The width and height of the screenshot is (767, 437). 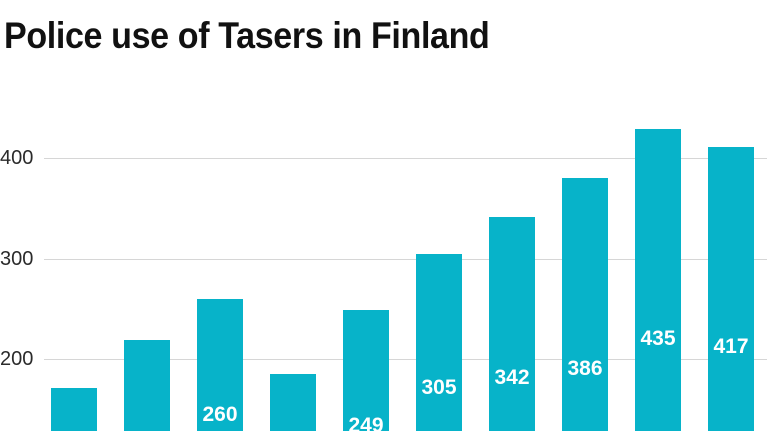 What do you see at coordinates (17, 158) in the screenshot?
I see `y-axis-tick-label: 400` at bounding box center [17, 158].